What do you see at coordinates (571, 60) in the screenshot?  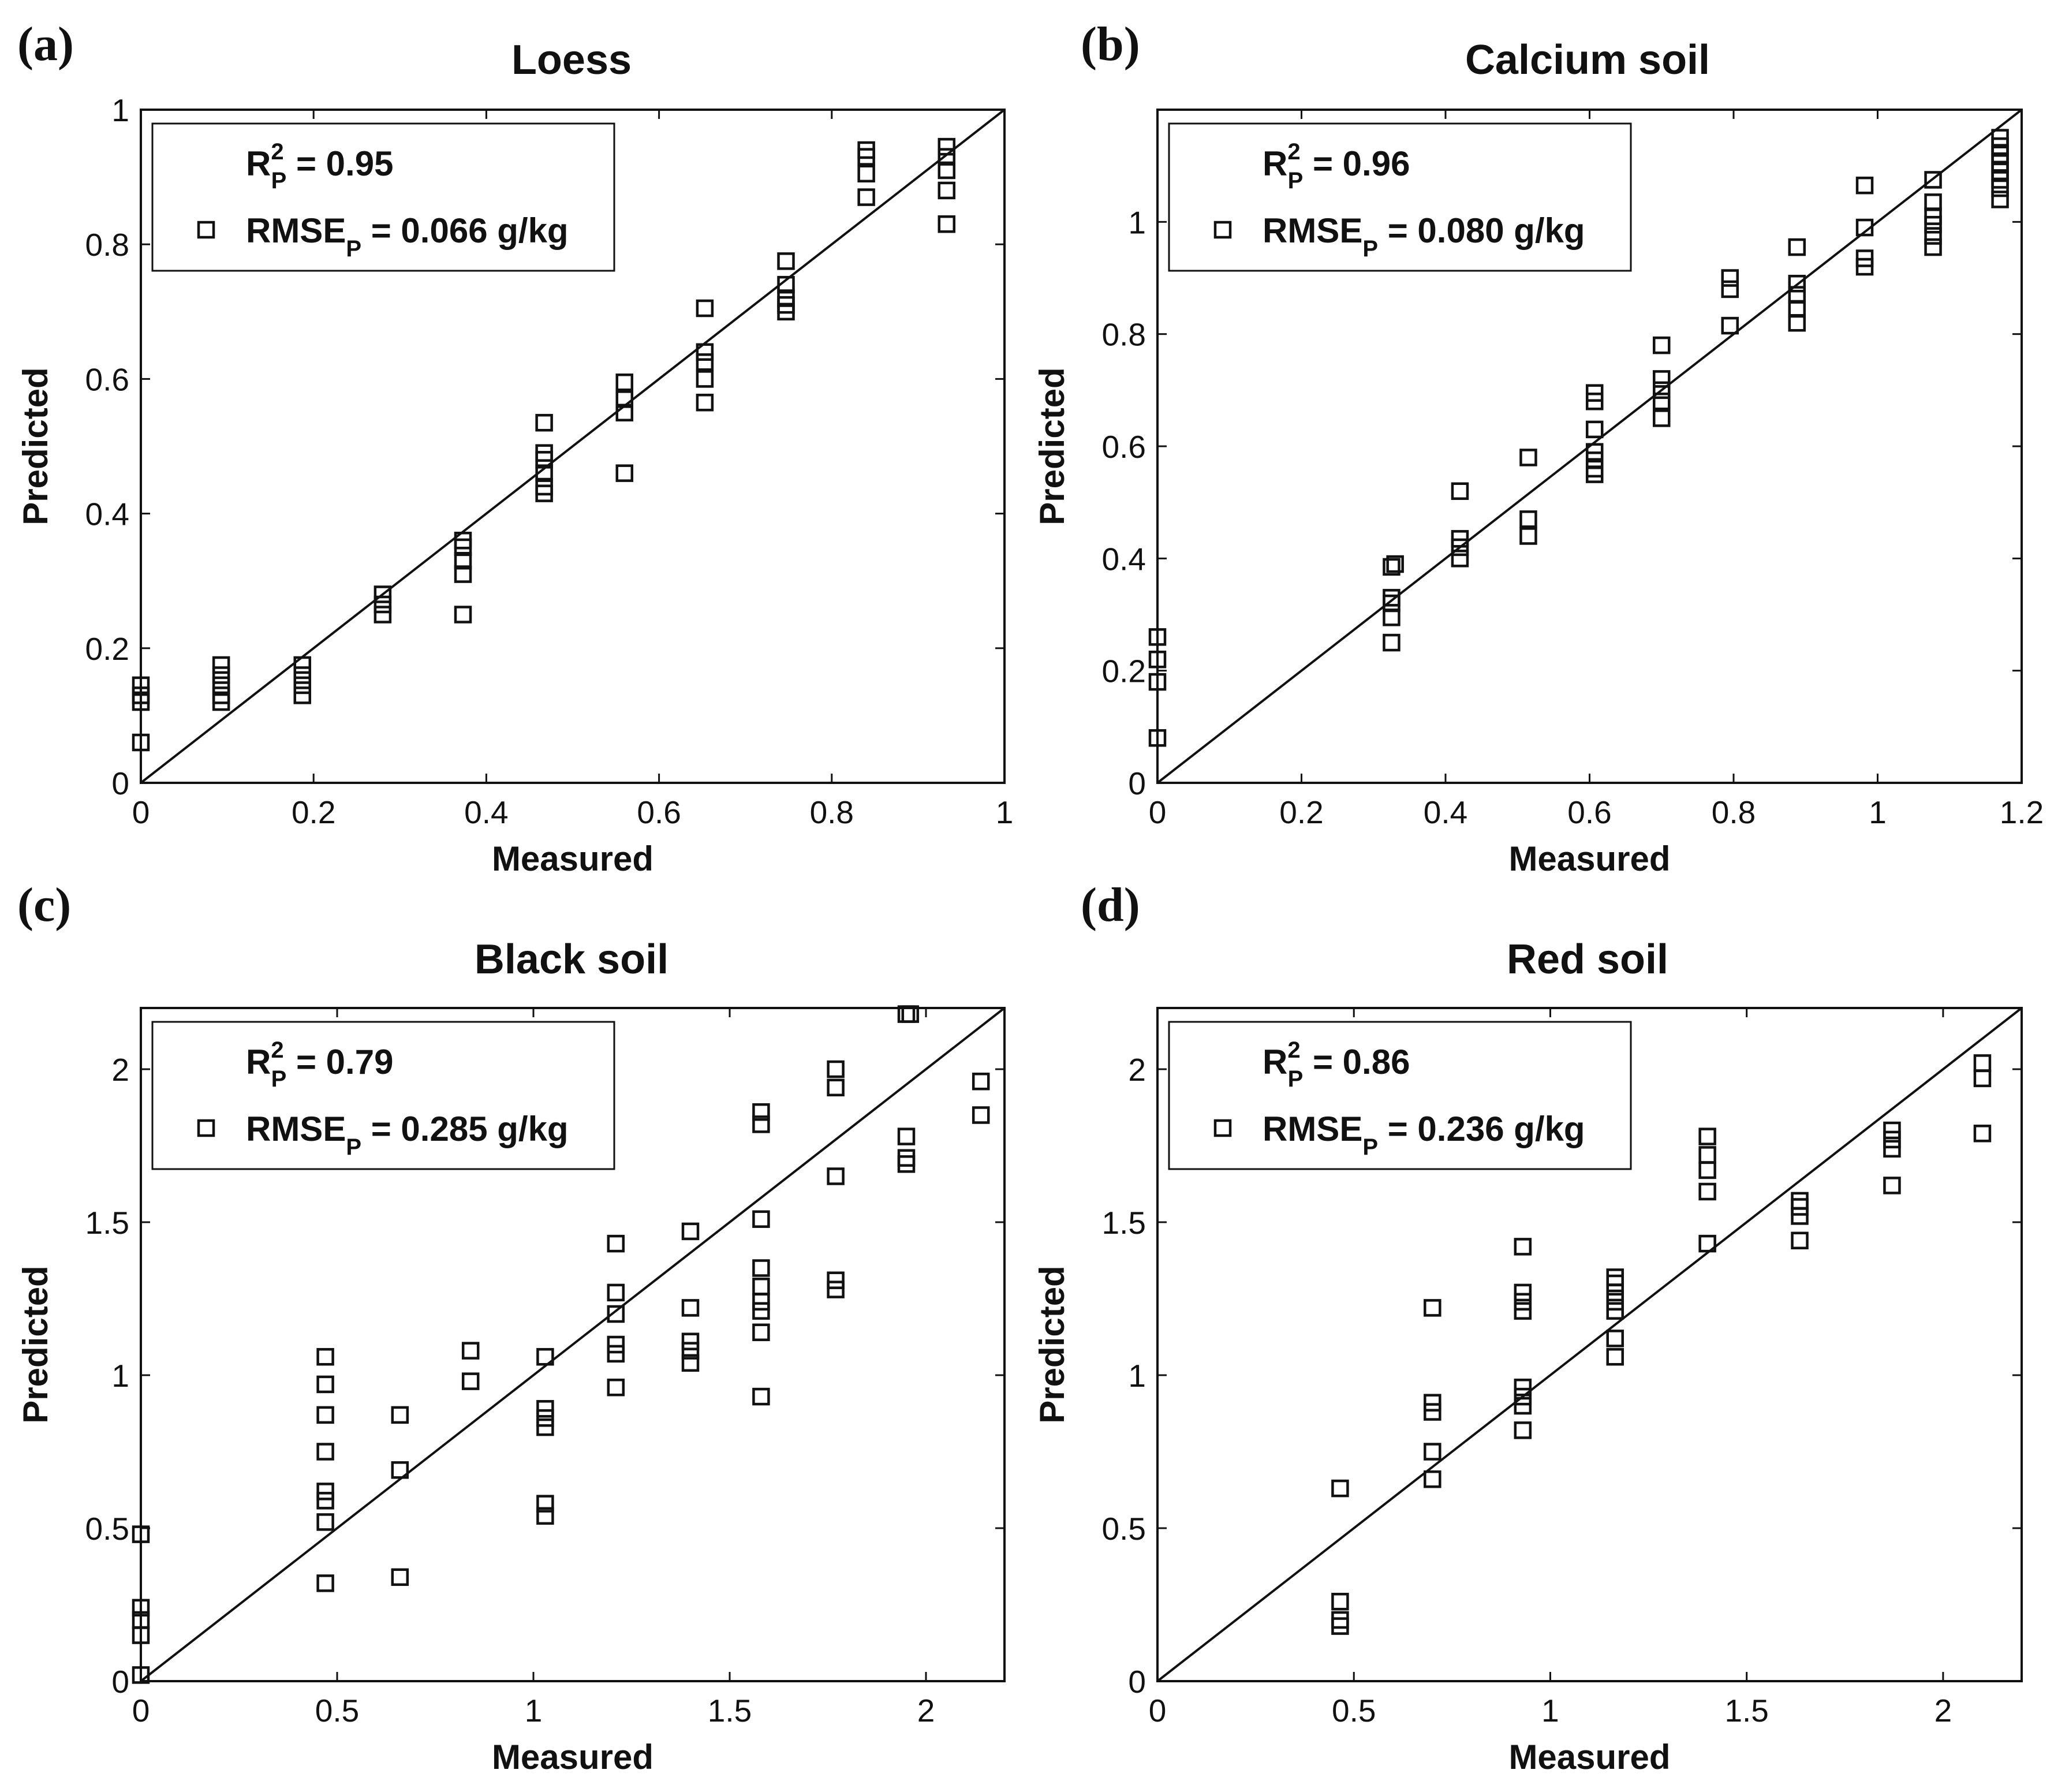 I see `chart-title: Loess` at bounding box center [571, 60].